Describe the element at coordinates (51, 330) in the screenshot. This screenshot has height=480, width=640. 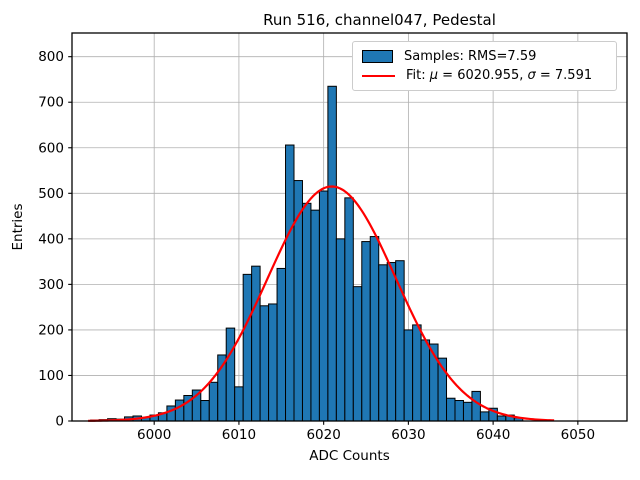
I see `y-tick-label: 200` at that location.